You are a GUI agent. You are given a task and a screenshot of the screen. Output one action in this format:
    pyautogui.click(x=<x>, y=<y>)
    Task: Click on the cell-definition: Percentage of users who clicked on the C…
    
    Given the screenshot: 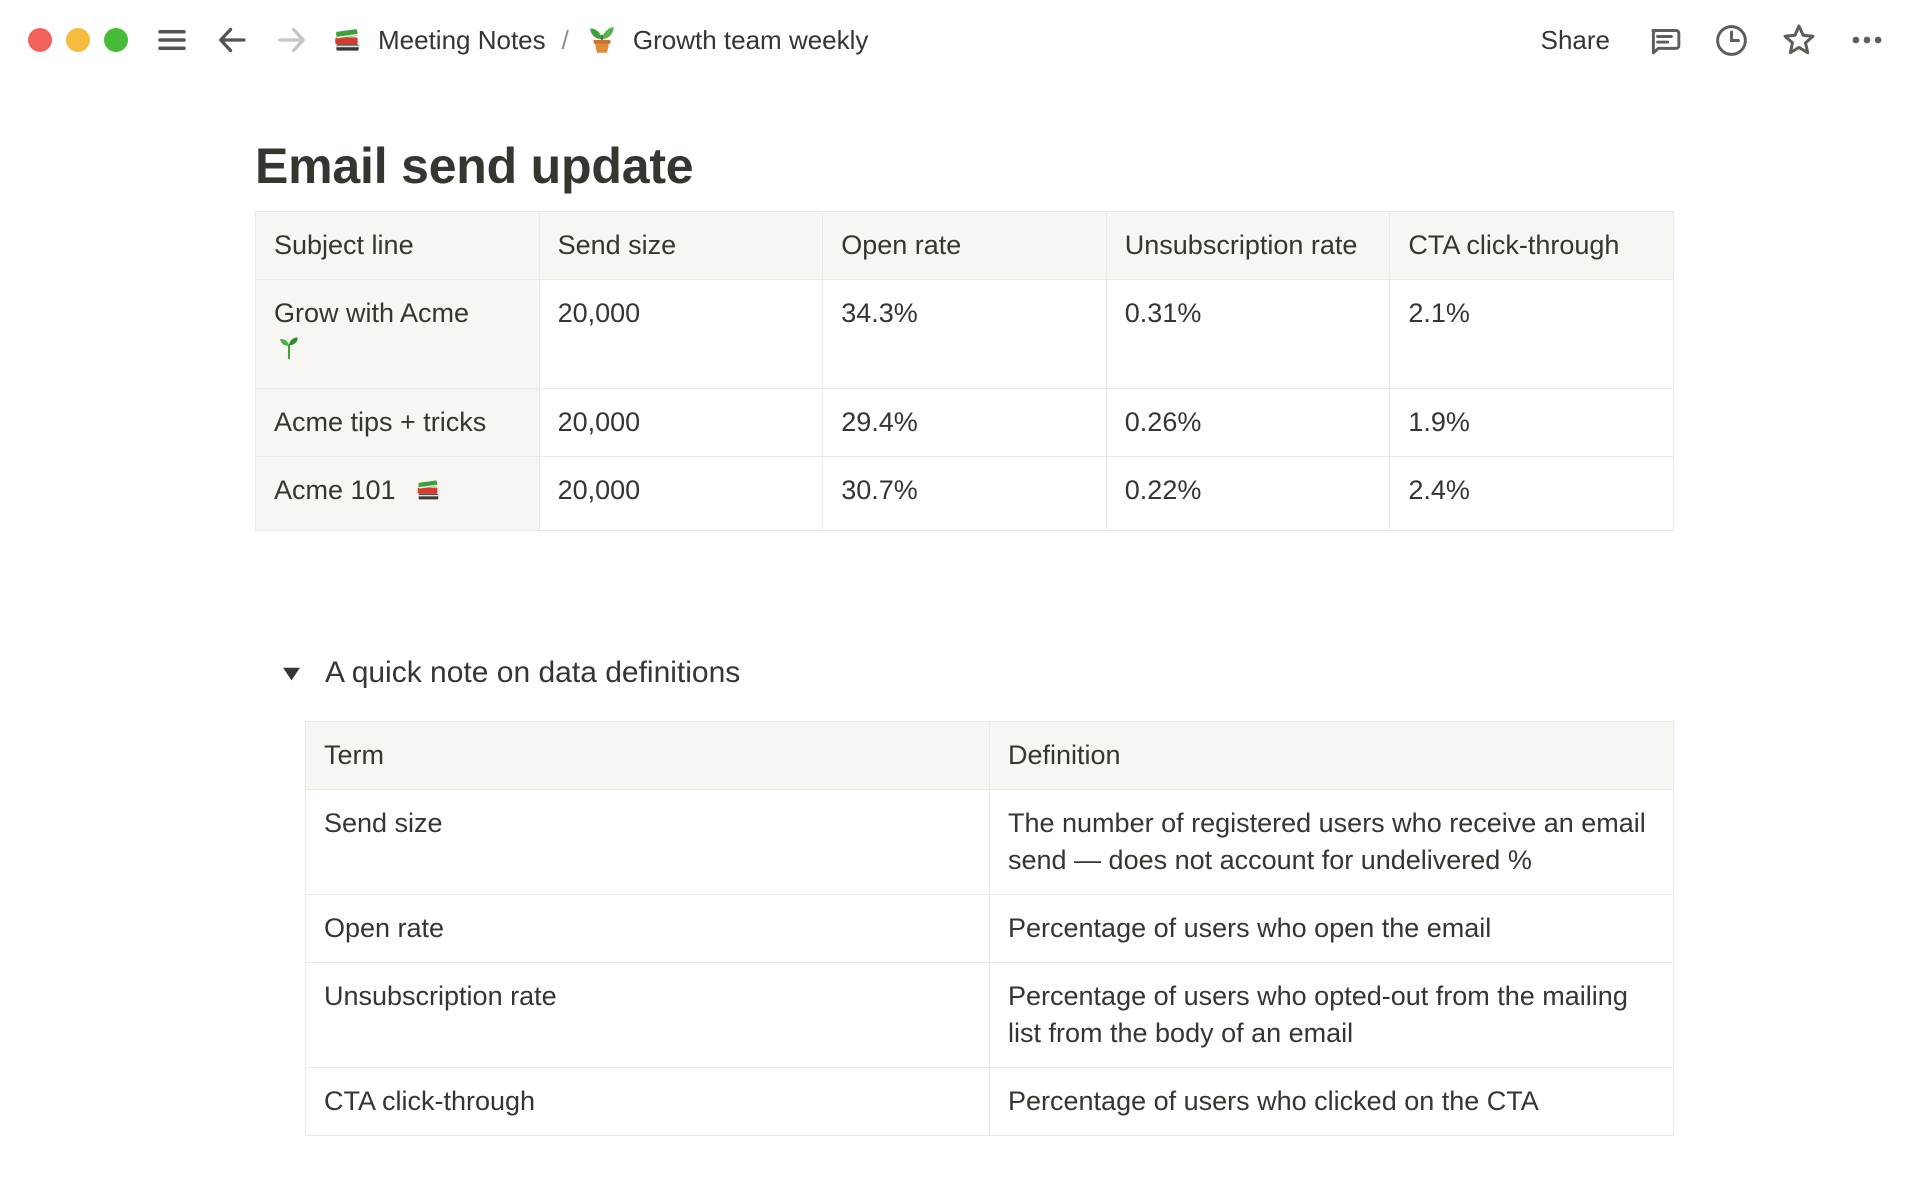 What is the action you would take?
    pyautogui.click(x=1331, y=1101)
    